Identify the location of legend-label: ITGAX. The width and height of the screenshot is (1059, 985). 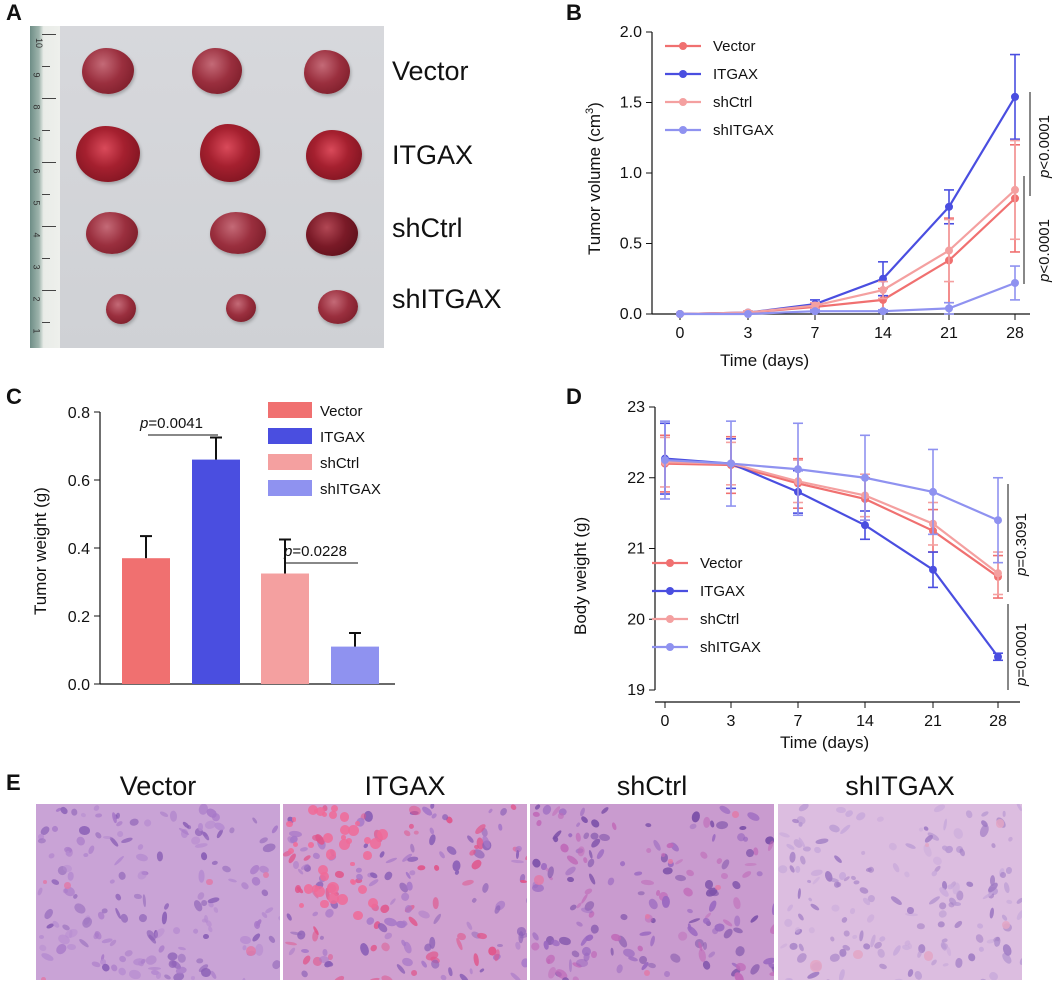
(735, 74).